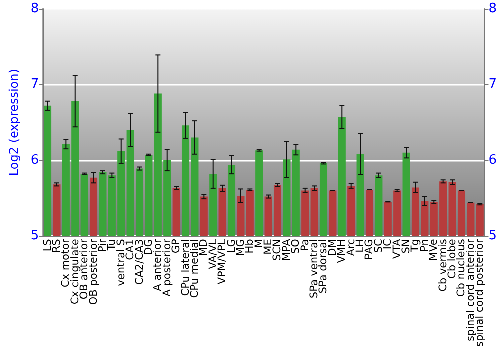 The height and width of the screenshot is (350, 500). Describe the element at coordinates (94, 272) in the screenshot. I see `x-tick-label: OB posterior` at that location.